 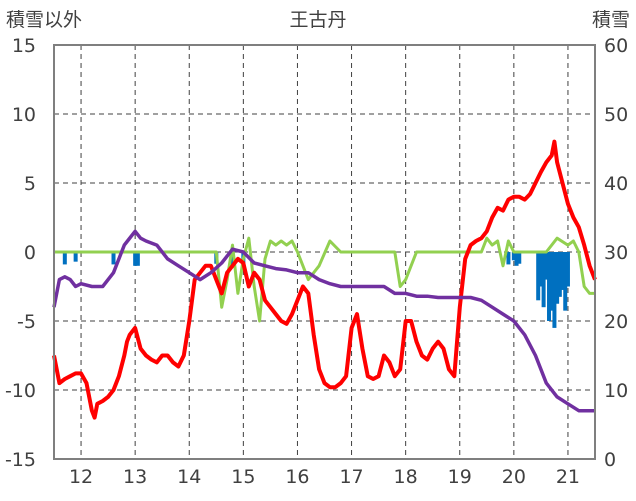 I want to click on y-tick-left: 15, so click(x=24, y=46).